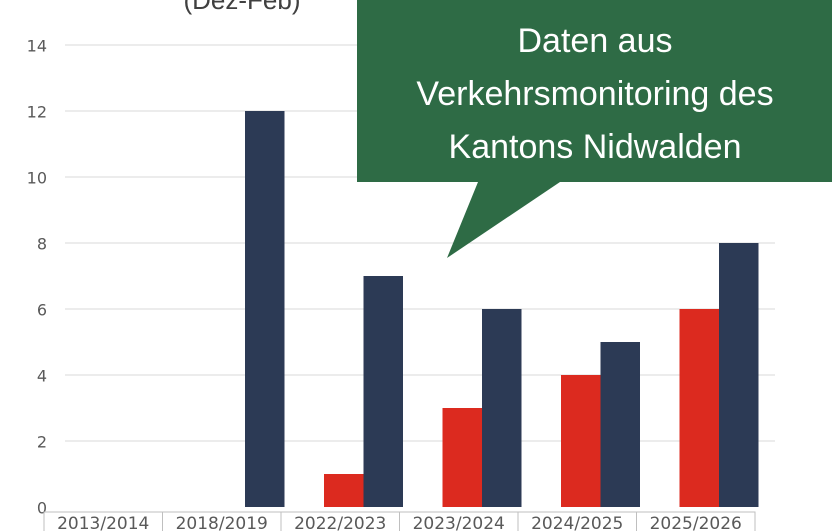 This screenshot has height=531, width=832. What do you see at coordinates (222, 522) in the screenshot?
I see `x-tick-label: 2018/2019` at bounding box center [222, 522].